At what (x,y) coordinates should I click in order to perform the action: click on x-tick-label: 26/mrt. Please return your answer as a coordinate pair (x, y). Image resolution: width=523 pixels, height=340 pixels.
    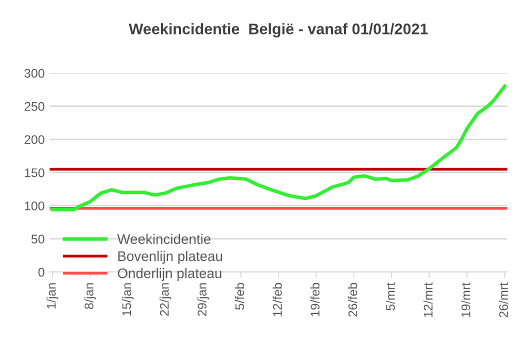
    Looking at the image, I should click on (503, 300).